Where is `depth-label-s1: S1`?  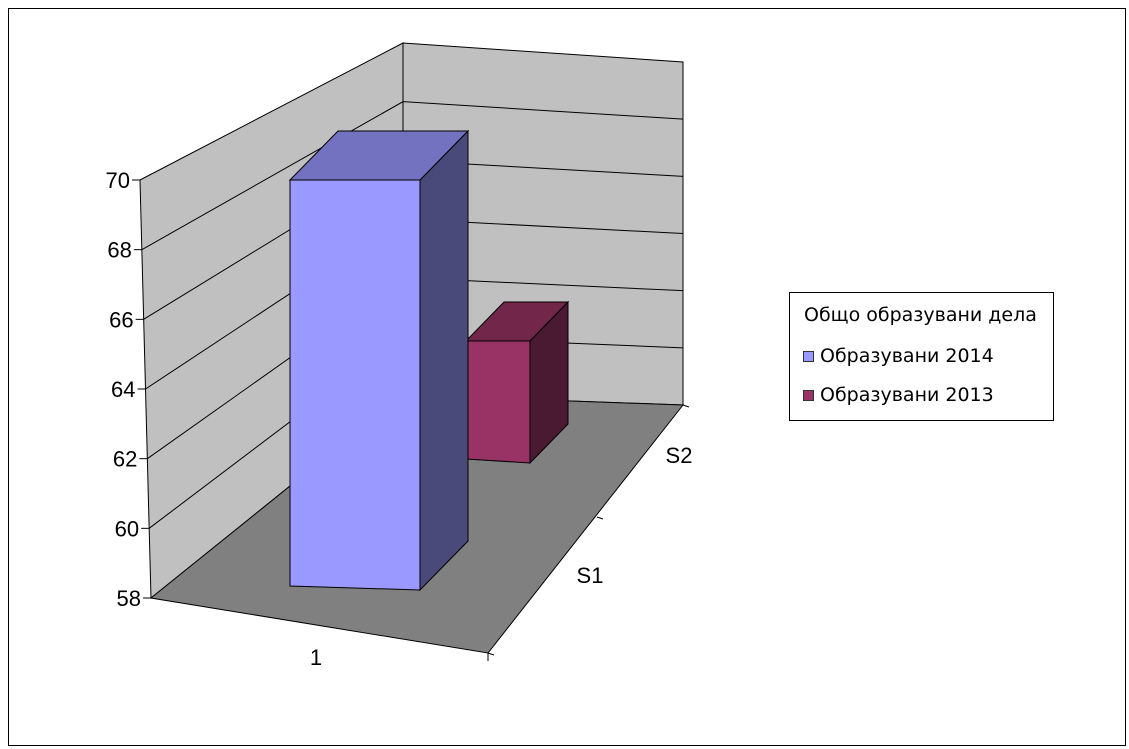
depth-label-s1: S1 is located at coordinates (590, 575).